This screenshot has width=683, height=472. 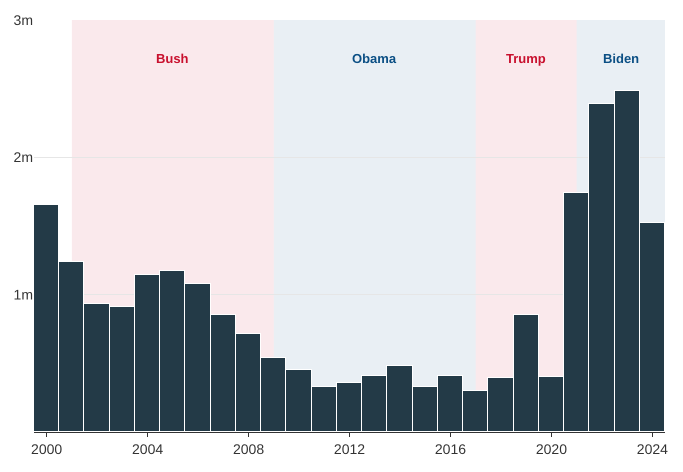 I want to click on x-tick-label: 2020, so click(x=552, y=448).